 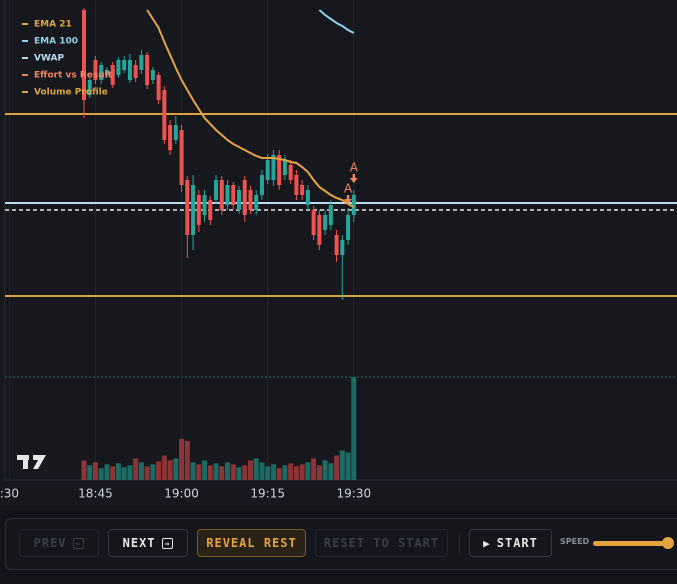 I want to click on reveal-label: REVEAL REST, so click(x=251, y=543).